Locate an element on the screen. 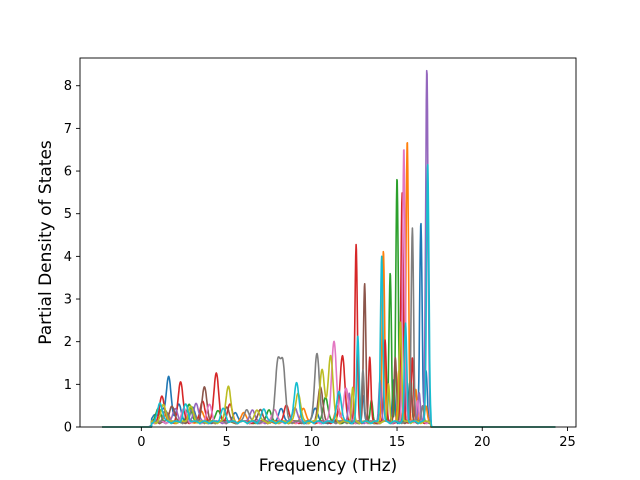 The width and height of the screenshot is (640, 480). y-tick-label: 2 is located at coordinates (68, 342).